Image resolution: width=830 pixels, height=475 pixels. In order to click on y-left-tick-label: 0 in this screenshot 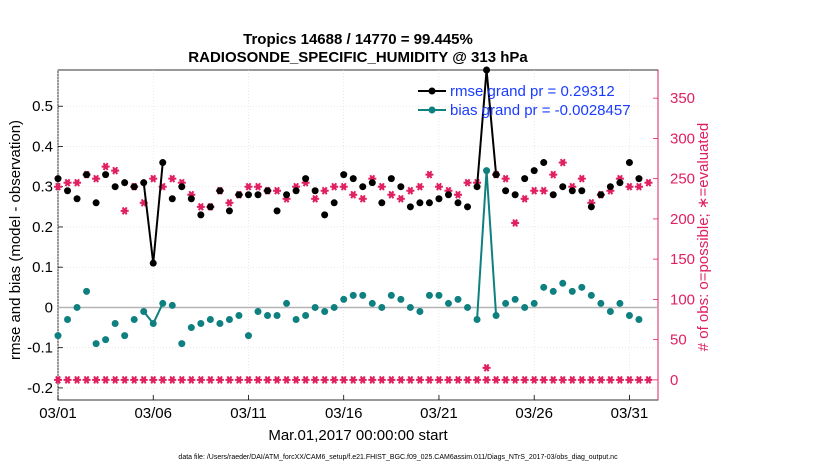, I will do `click(49, 307)`.